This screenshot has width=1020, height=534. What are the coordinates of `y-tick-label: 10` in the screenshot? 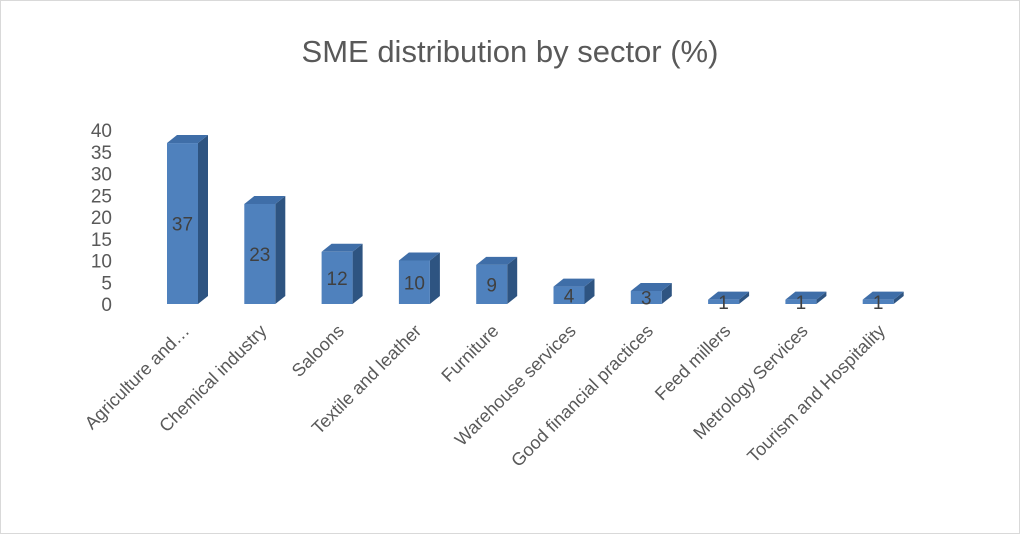 It's located at (101, 262).